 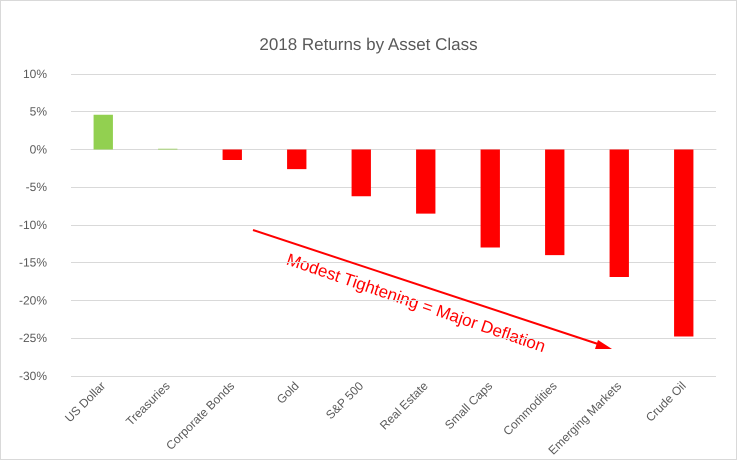 What do you see at coordinates (344, 400) in the screenshot?
I see `x-tick-label: S&P 500` at bounding box center [344, 400].